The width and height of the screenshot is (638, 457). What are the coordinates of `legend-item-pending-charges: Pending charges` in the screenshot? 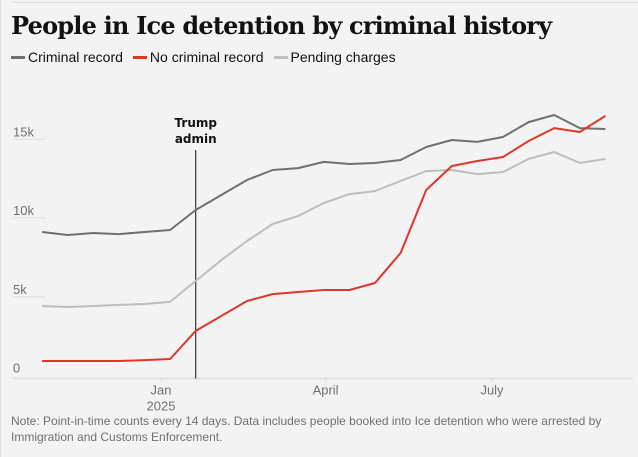 It's located at (334, 57).